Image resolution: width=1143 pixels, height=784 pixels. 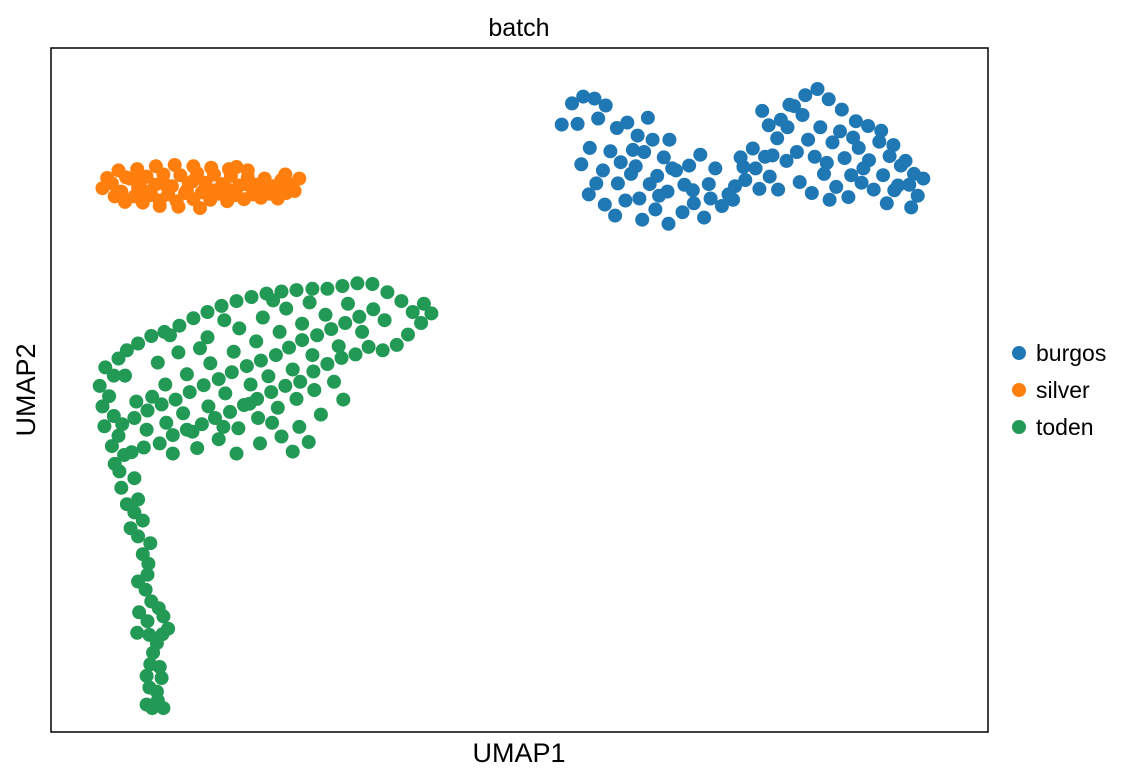 What do you see at coordinates (1063, 390) in the screenshot?
I see `legend-label-silver: silver` at bounding box center [1063, 390].